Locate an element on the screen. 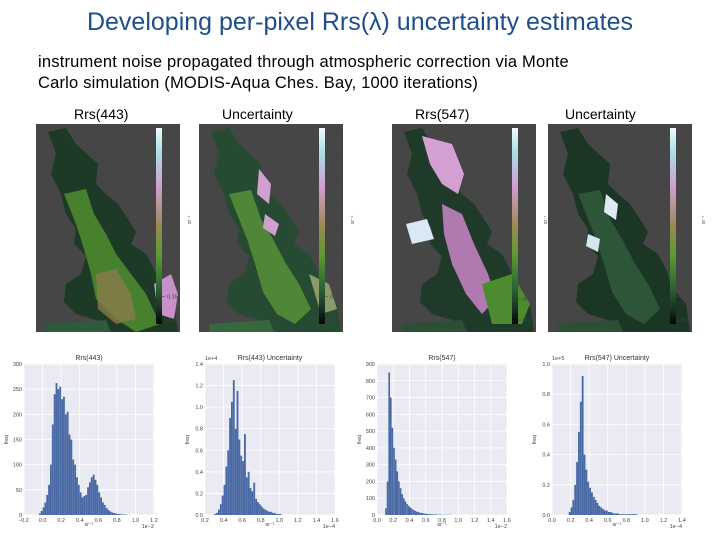 The image size is (720, 540). y-tick-label: 500 is located at coordinates (370, 432).